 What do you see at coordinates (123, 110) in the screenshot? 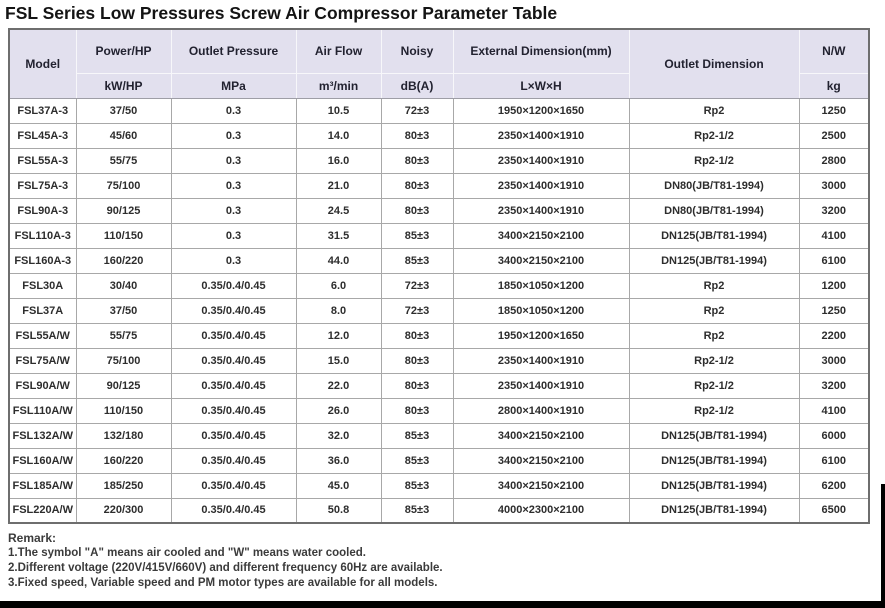
I see `cell-power: 37/50` at bounding box center [123, 110].